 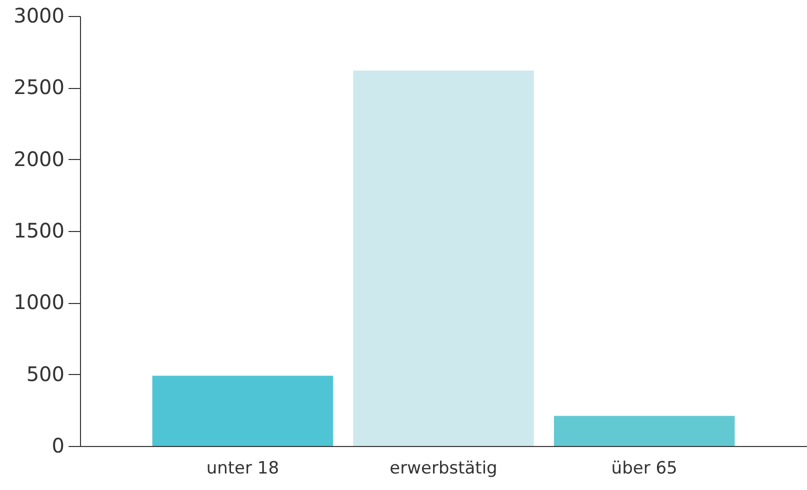 I want to click on x-tick-label: unter 18, so click(x=243, y=468).